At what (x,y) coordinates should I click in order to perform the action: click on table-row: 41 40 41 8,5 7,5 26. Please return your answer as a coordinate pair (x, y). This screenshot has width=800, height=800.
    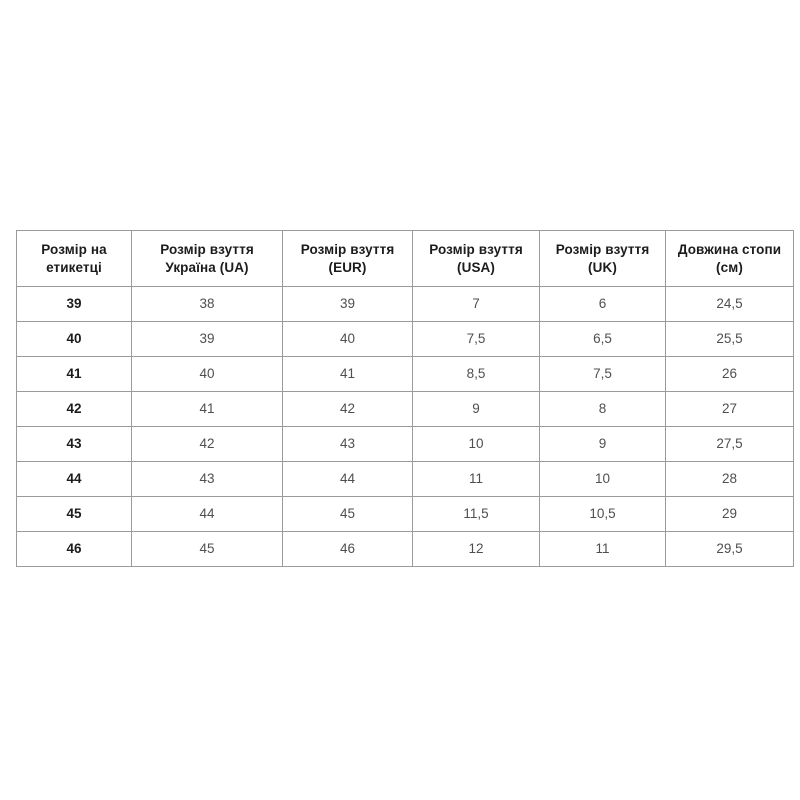
    Looking at the image, I should click on (405, 374).